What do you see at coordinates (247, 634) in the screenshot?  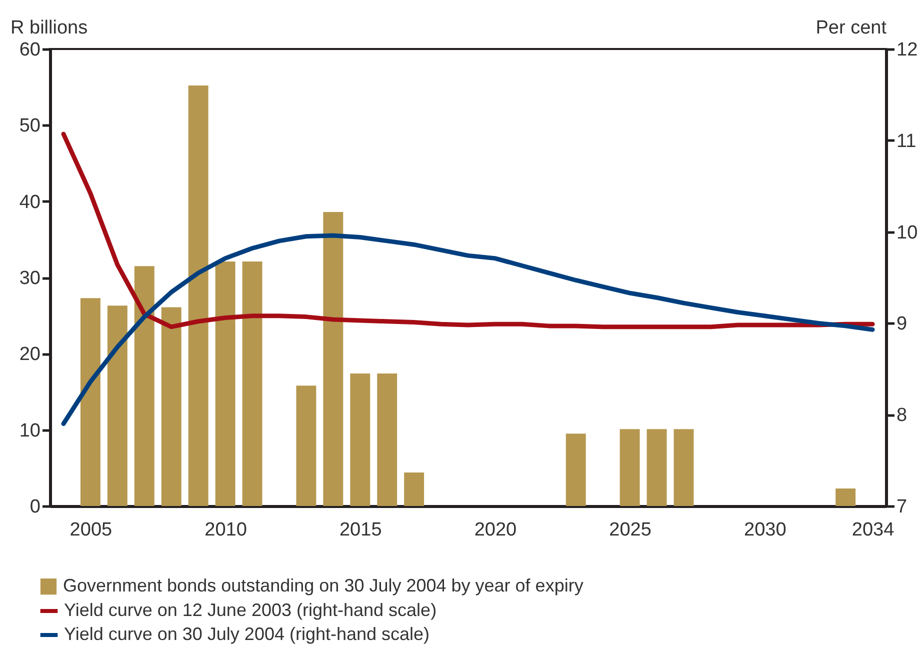 I see `legend-label: Yield curve on 30 July 2004 (right-hand scale)` at bounding box center [247, 634].